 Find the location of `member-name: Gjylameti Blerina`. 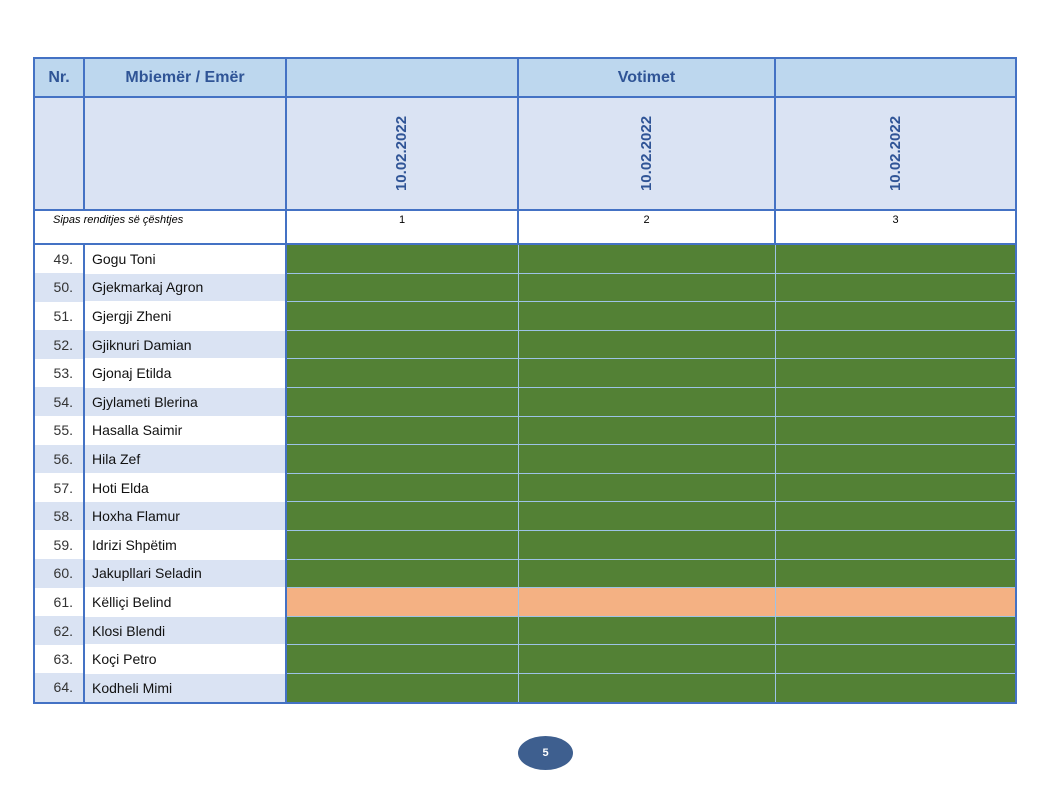

member-name: Gjylameti Blerina is located at coordinates (185, 402).